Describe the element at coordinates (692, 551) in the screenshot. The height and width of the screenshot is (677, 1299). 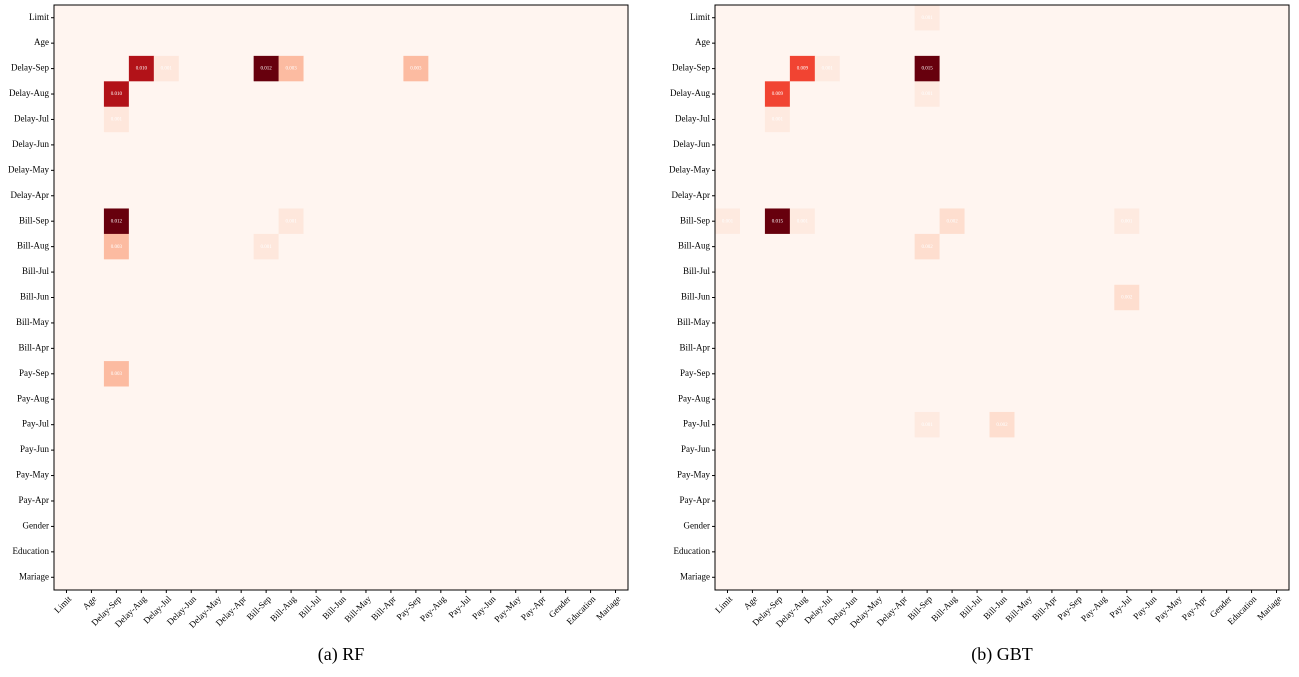
I see `y-tick-label: Education` at that location.